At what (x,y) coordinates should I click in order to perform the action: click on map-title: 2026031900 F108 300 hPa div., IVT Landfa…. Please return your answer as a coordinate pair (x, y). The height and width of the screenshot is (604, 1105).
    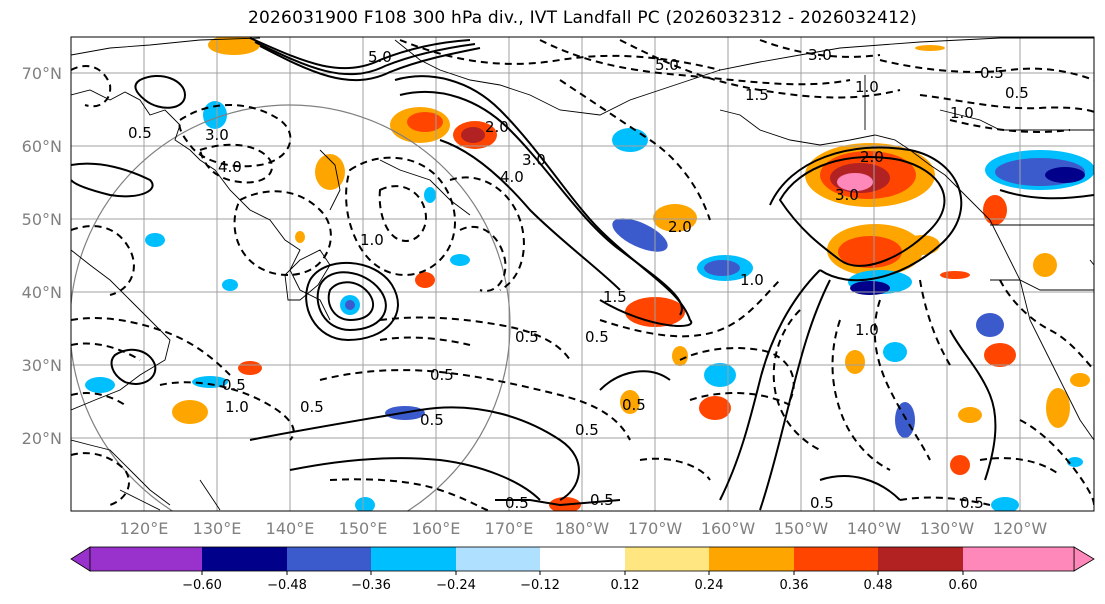
    Looking at the image, I should click on (582, 18).